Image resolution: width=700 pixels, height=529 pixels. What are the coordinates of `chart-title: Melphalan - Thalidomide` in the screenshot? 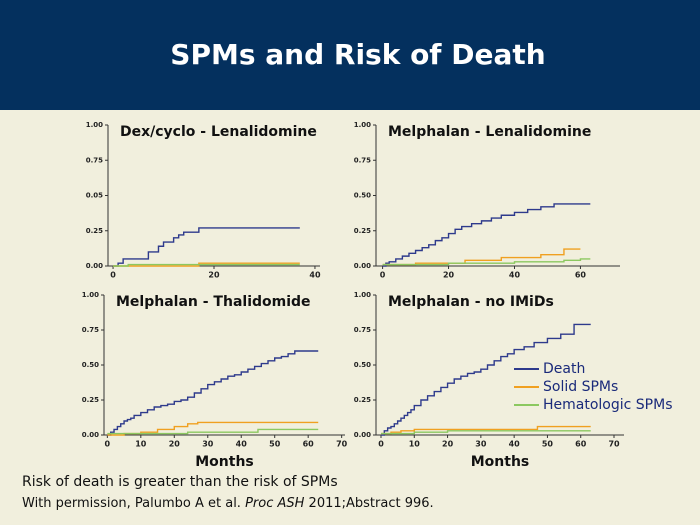 It's located at (213, 302).